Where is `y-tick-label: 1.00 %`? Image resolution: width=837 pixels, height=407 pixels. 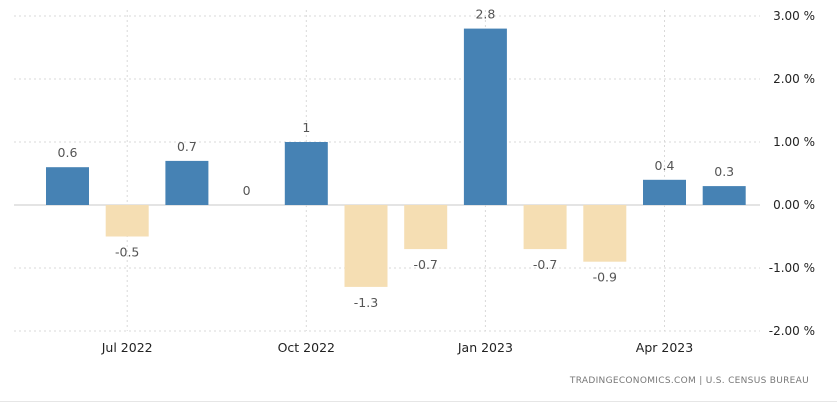
y-tick-label: 1.00 % is located at coordinates (794, 142).